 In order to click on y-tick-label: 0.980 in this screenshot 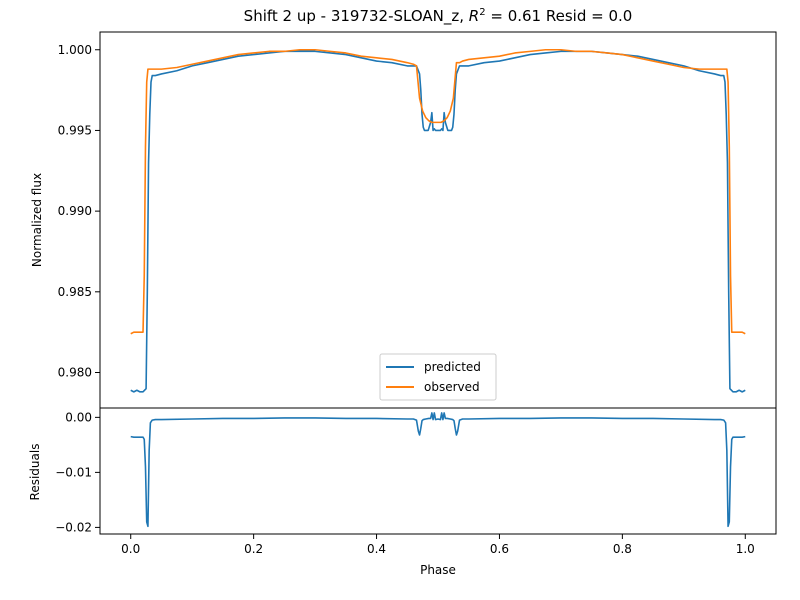, I will do `click(75, 372)`.